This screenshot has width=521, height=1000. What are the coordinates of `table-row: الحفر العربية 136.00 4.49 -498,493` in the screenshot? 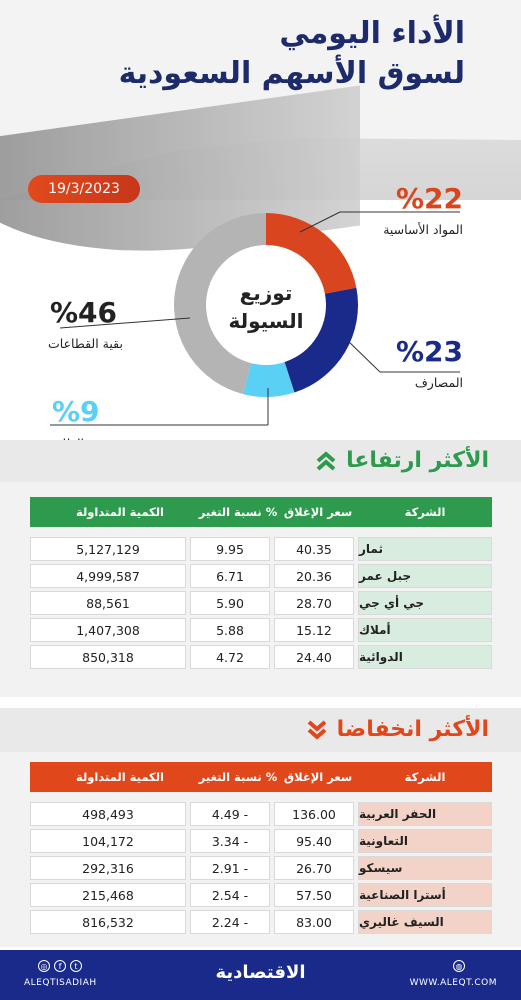 It's located at (261, 814).